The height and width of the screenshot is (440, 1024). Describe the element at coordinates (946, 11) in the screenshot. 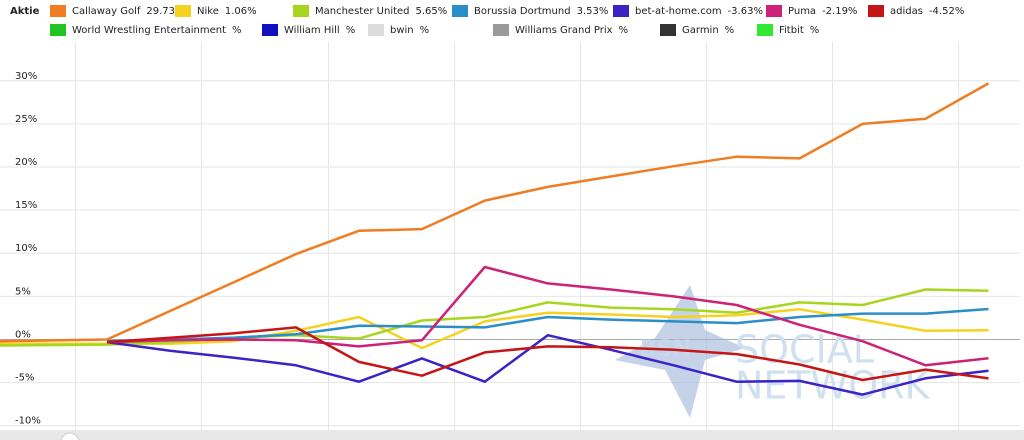

I see `legend-value: -4.52%` at that location.